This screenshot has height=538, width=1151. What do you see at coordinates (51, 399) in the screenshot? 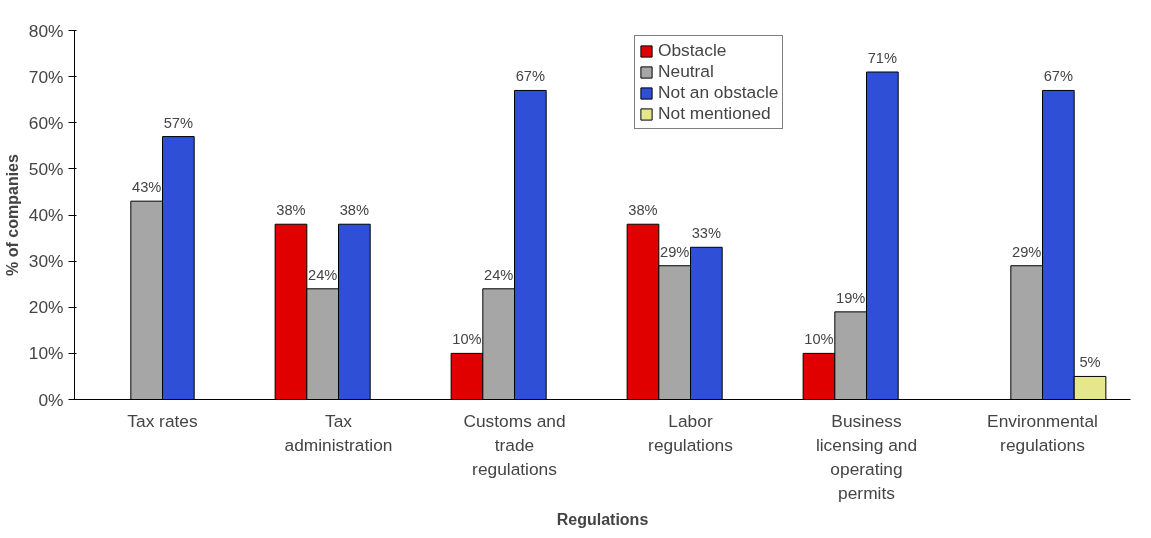
I see `y-tick-label: 0%` at bounding box center [51, 399].